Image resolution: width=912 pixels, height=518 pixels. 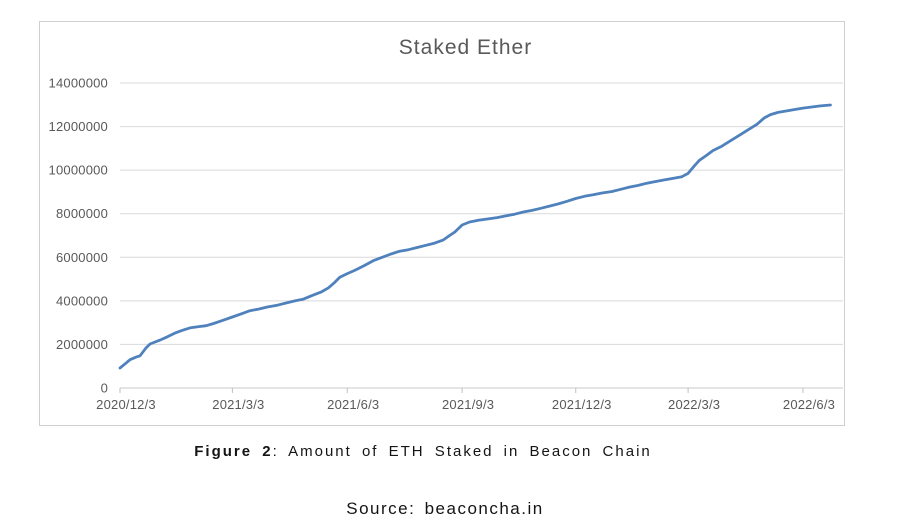 What do you see at coordinates (78, 126) in the screenshot?
I see `y-axis-label: 12000000` at bounding box center [78, 126].